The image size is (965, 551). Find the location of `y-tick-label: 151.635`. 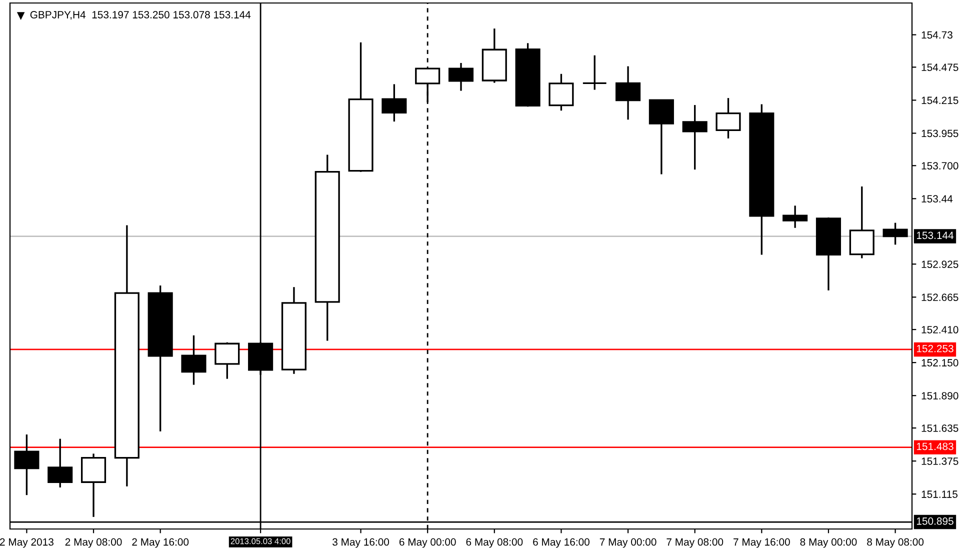

y-tick-label: 151.635 is located at coordinates (940, 428).